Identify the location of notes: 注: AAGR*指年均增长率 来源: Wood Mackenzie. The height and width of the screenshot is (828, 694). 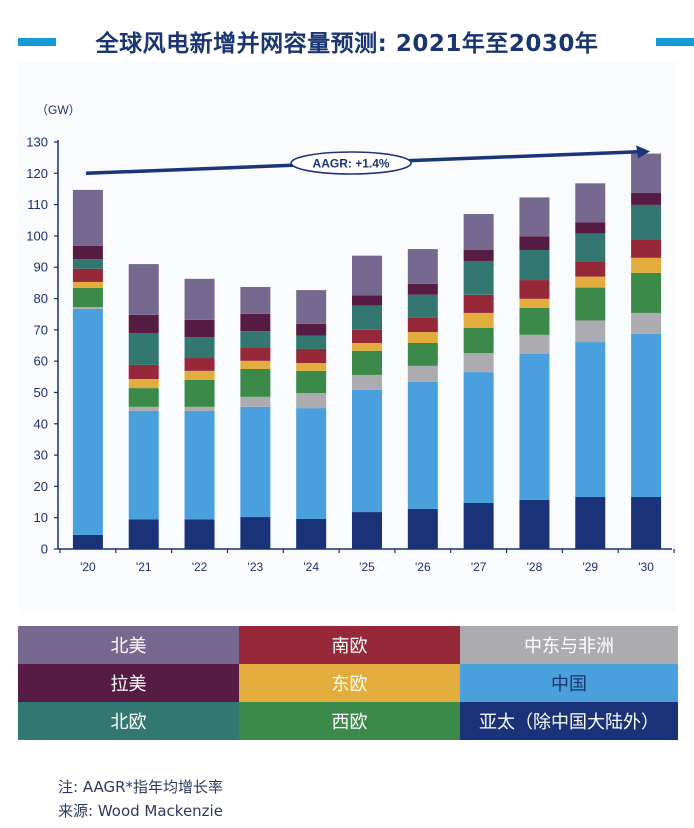
(140, 799).